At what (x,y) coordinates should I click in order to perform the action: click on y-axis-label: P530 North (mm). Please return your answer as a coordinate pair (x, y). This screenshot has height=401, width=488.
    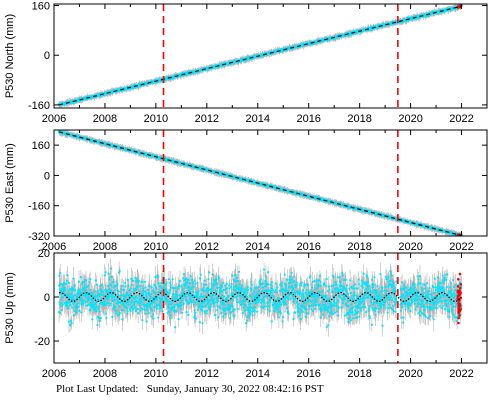
    Looking at the image, I should click on (10, 56).